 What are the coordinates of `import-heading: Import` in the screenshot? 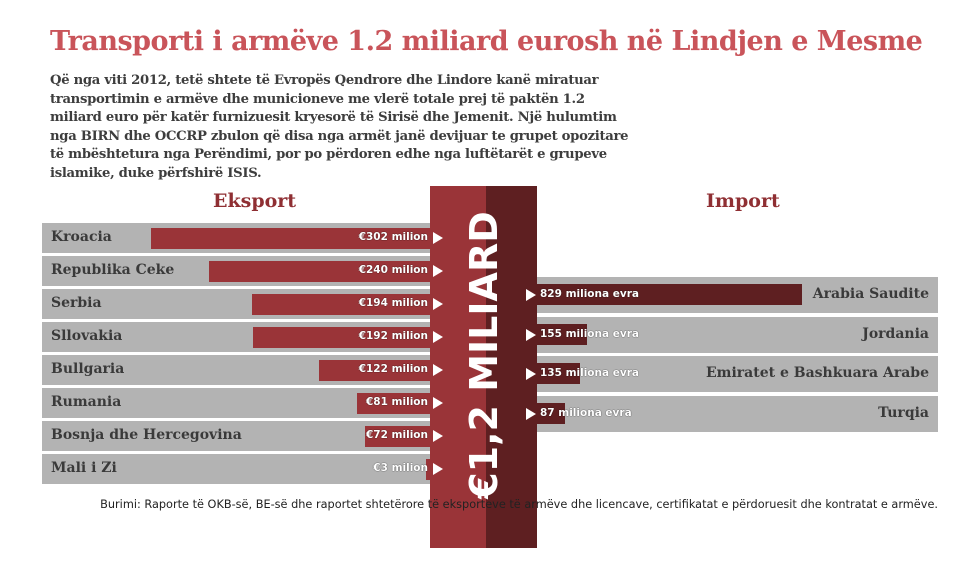 It's located at (743, 201).